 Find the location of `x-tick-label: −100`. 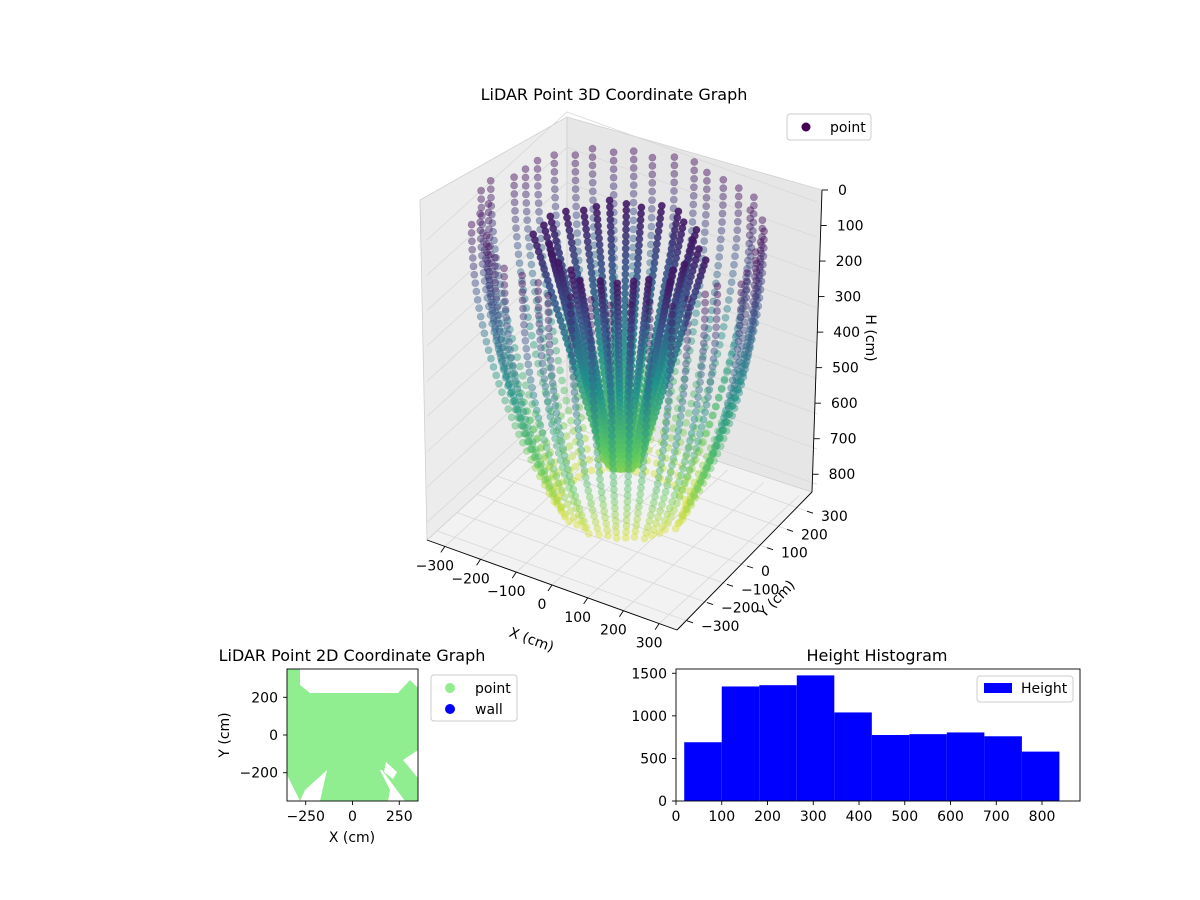

x-tick-label: −100 is located at coordinates (506, 592).